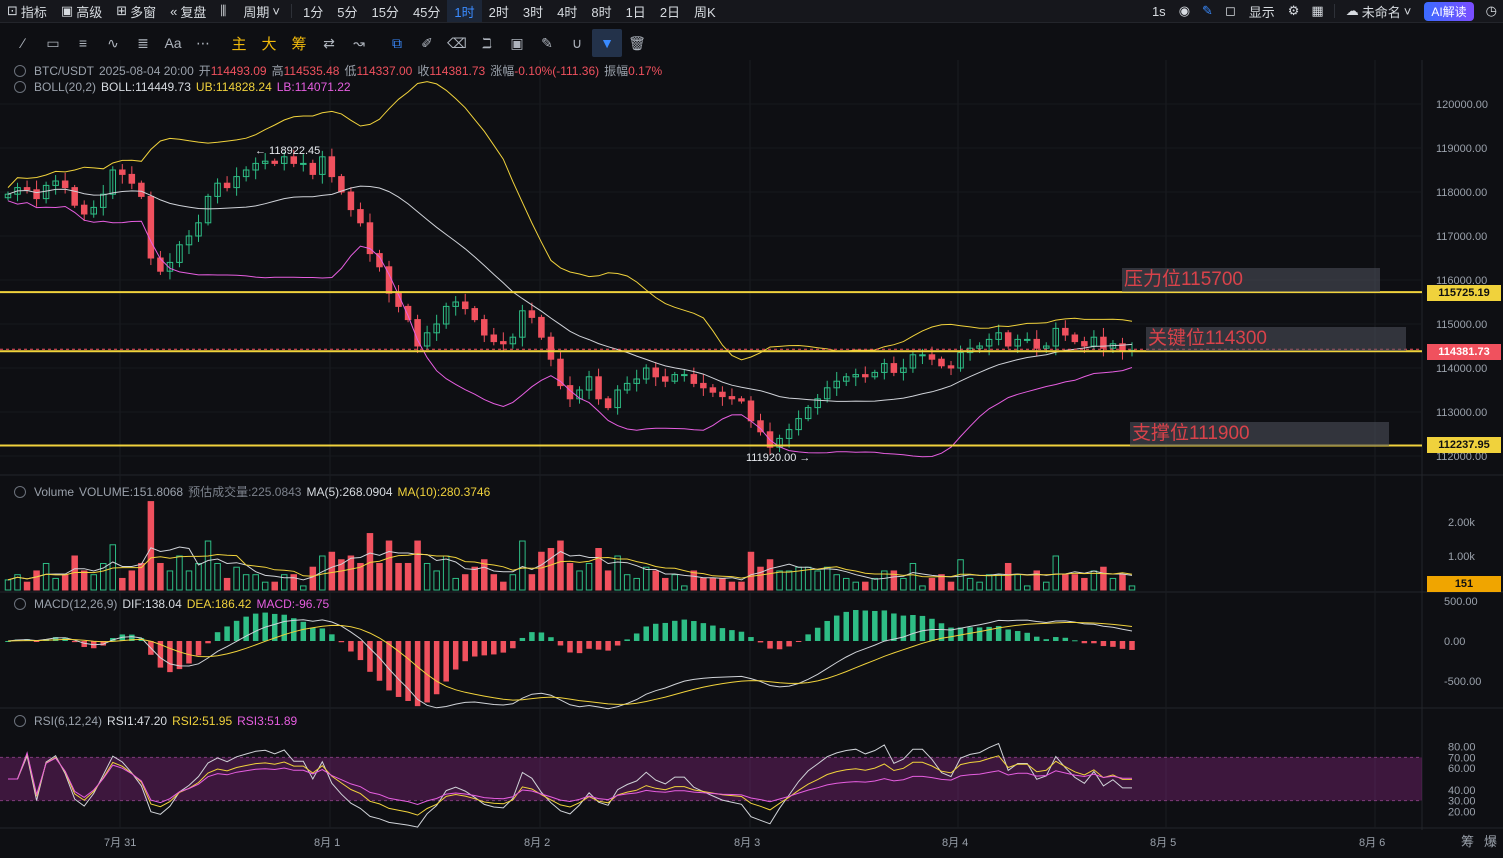 The width and height of the screenshot is (1503, 858). What do you see at coordinates (239, 44) in the screenshot?
I see `main-chart-toggle: 主` at bounding box center [239, 44].